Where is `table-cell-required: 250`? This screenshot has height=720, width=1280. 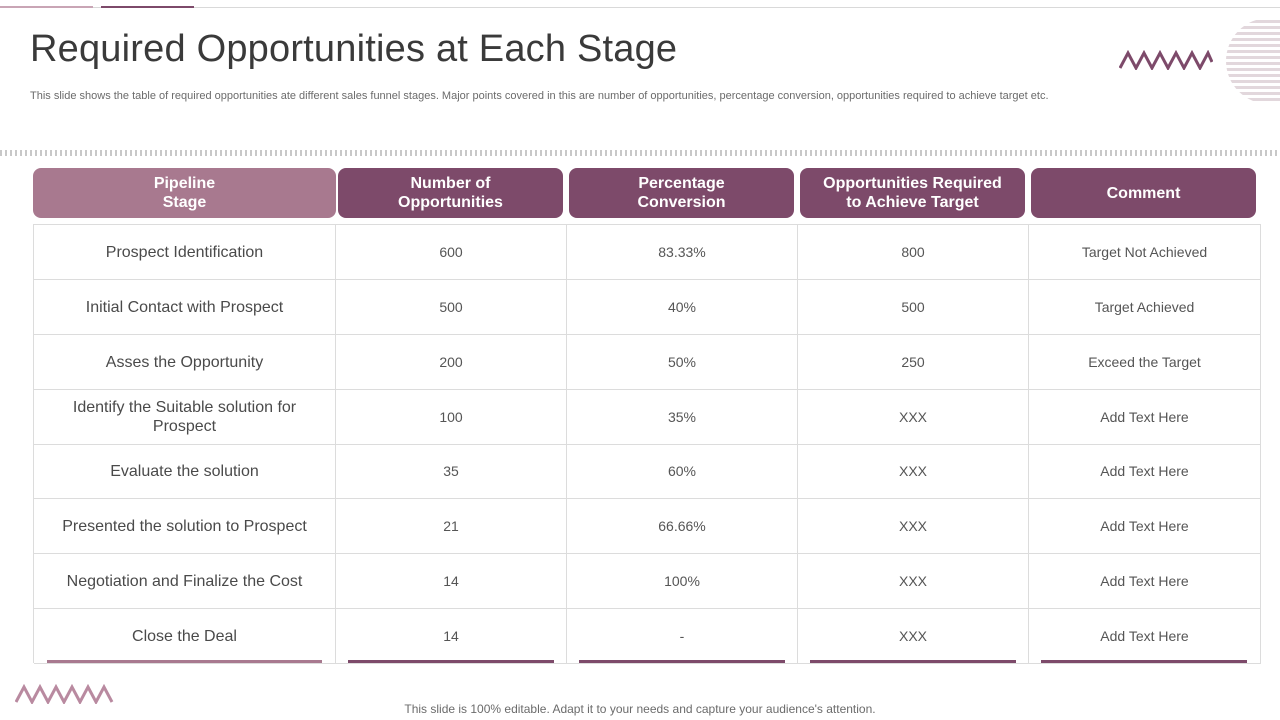 table-cell-required: 250 is located at coordinates (913, 362).